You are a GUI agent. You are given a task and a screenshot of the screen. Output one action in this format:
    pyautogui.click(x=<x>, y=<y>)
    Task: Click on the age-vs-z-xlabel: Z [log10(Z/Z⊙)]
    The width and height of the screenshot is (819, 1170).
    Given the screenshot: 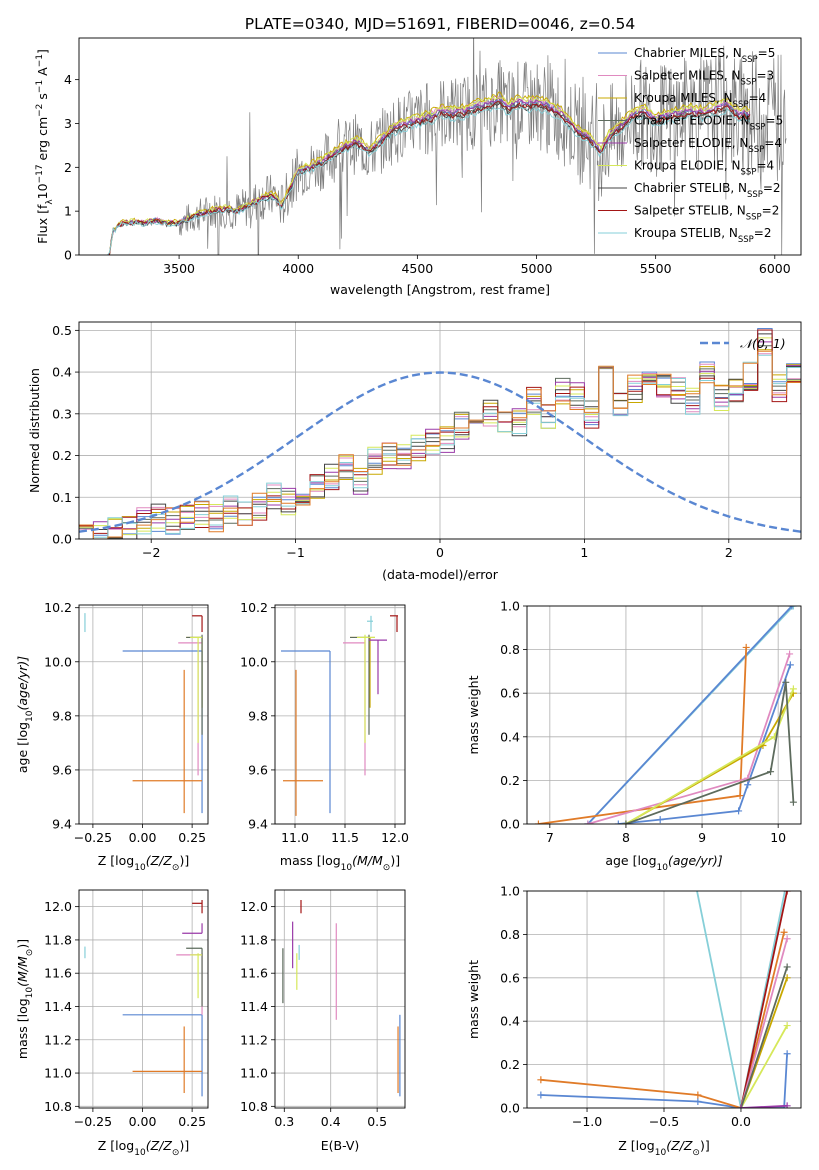 What is the action you would take?
    pyautogui.click(x=143, y=863)
    